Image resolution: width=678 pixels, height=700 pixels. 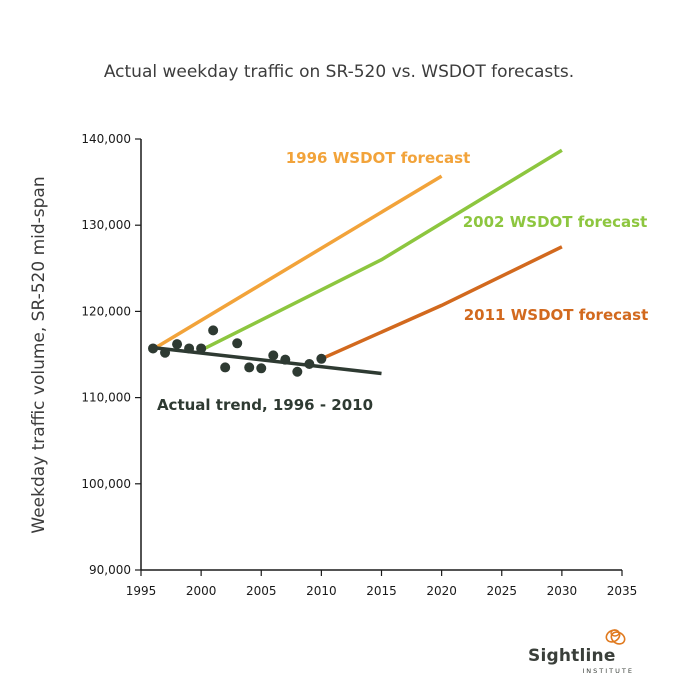 What do you see at coordinates (106, 398) in the screenshot?
I see `y-tick-label: 110,000` at bounding box center [106, 398].